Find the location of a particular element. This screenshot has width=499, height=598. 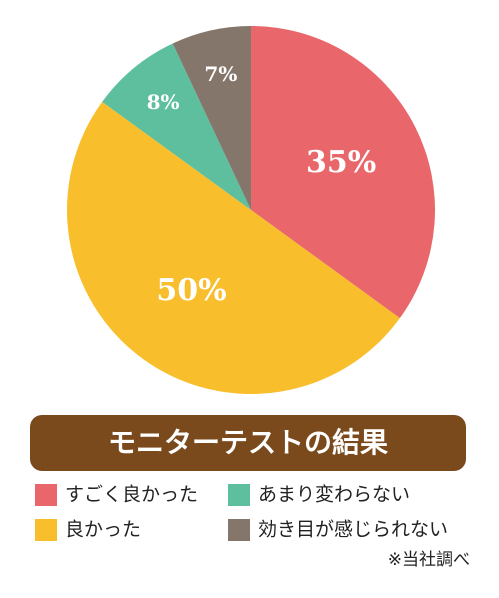

data-label: 8% is located at coordinates (163, 102).